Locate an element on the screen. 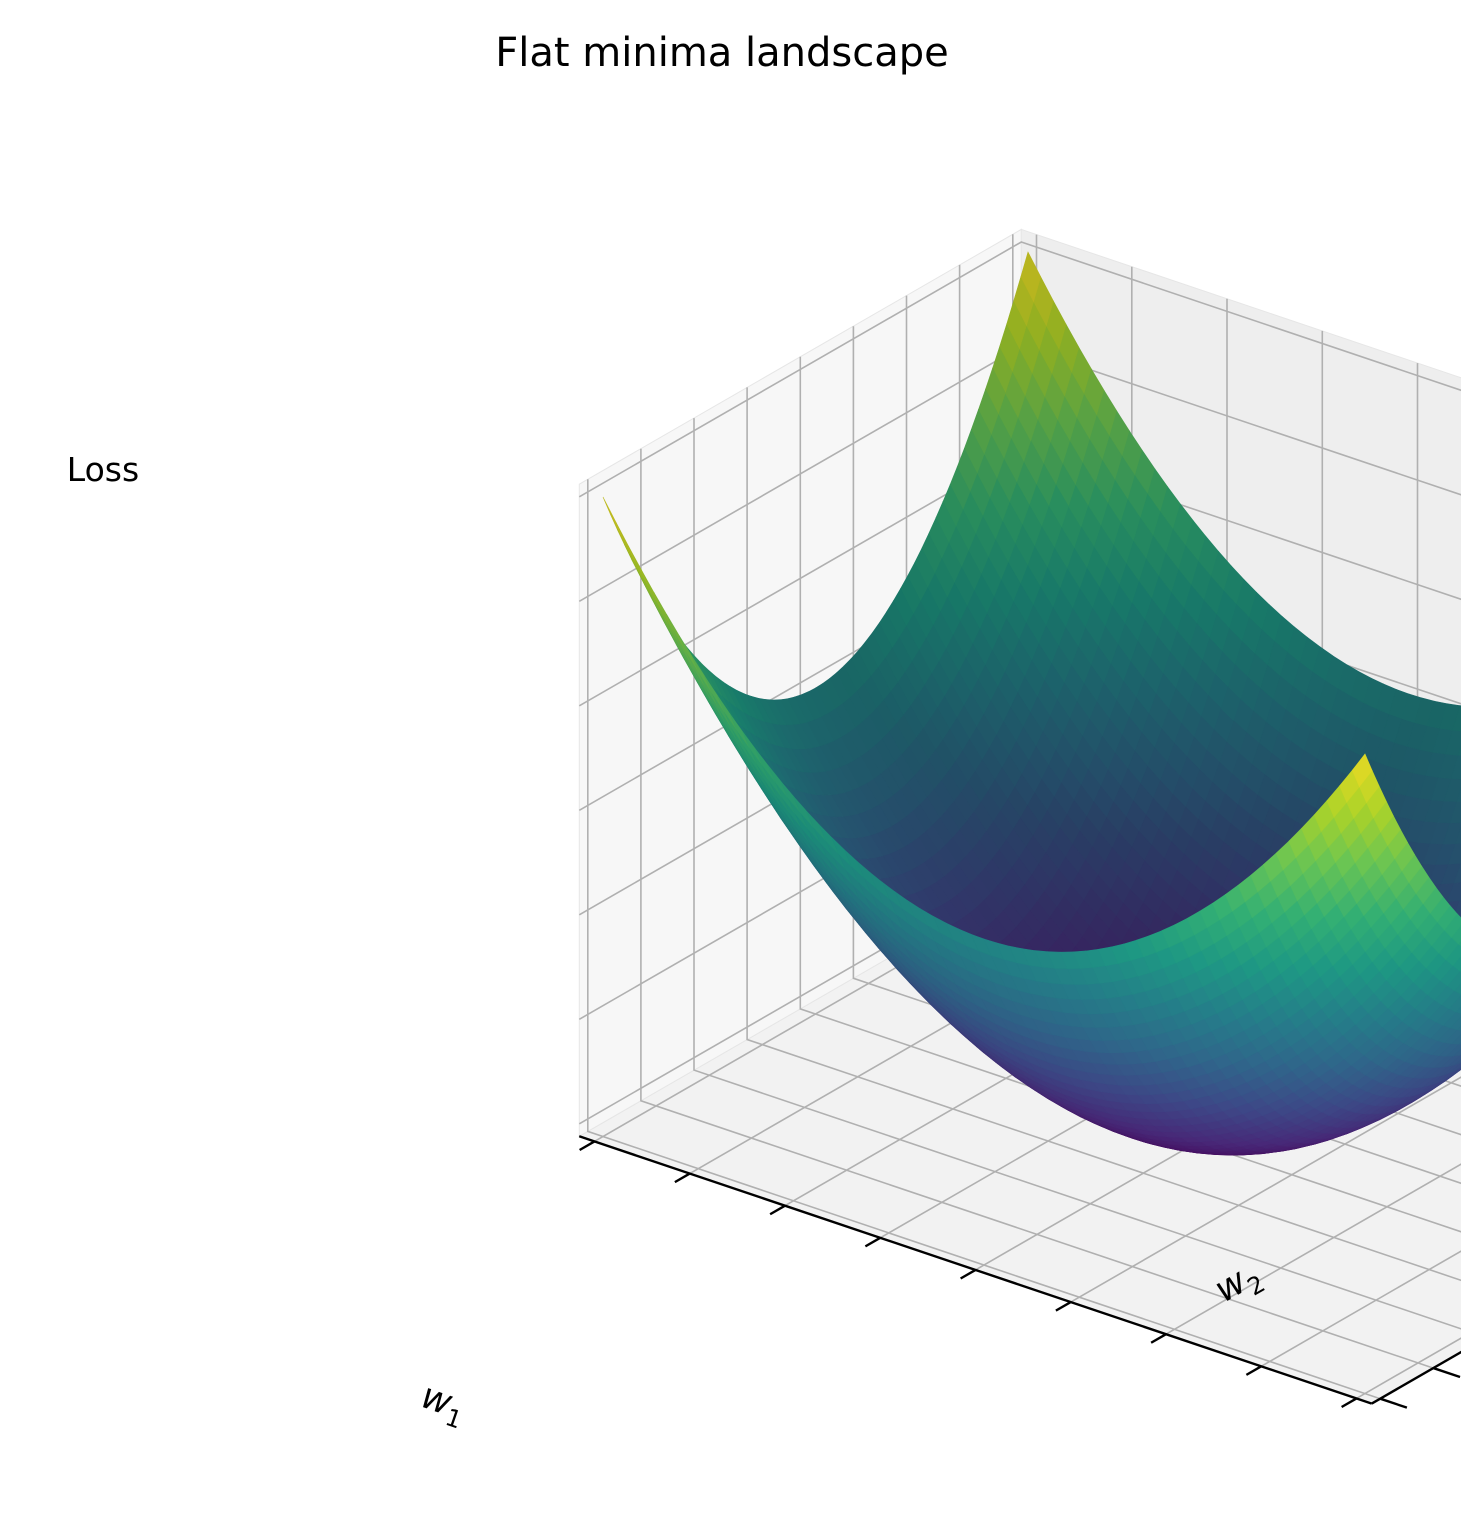 This screenshot has width=1461, height=1514. chart-title: Flat minima landscape is located at coordinates (721, 53).